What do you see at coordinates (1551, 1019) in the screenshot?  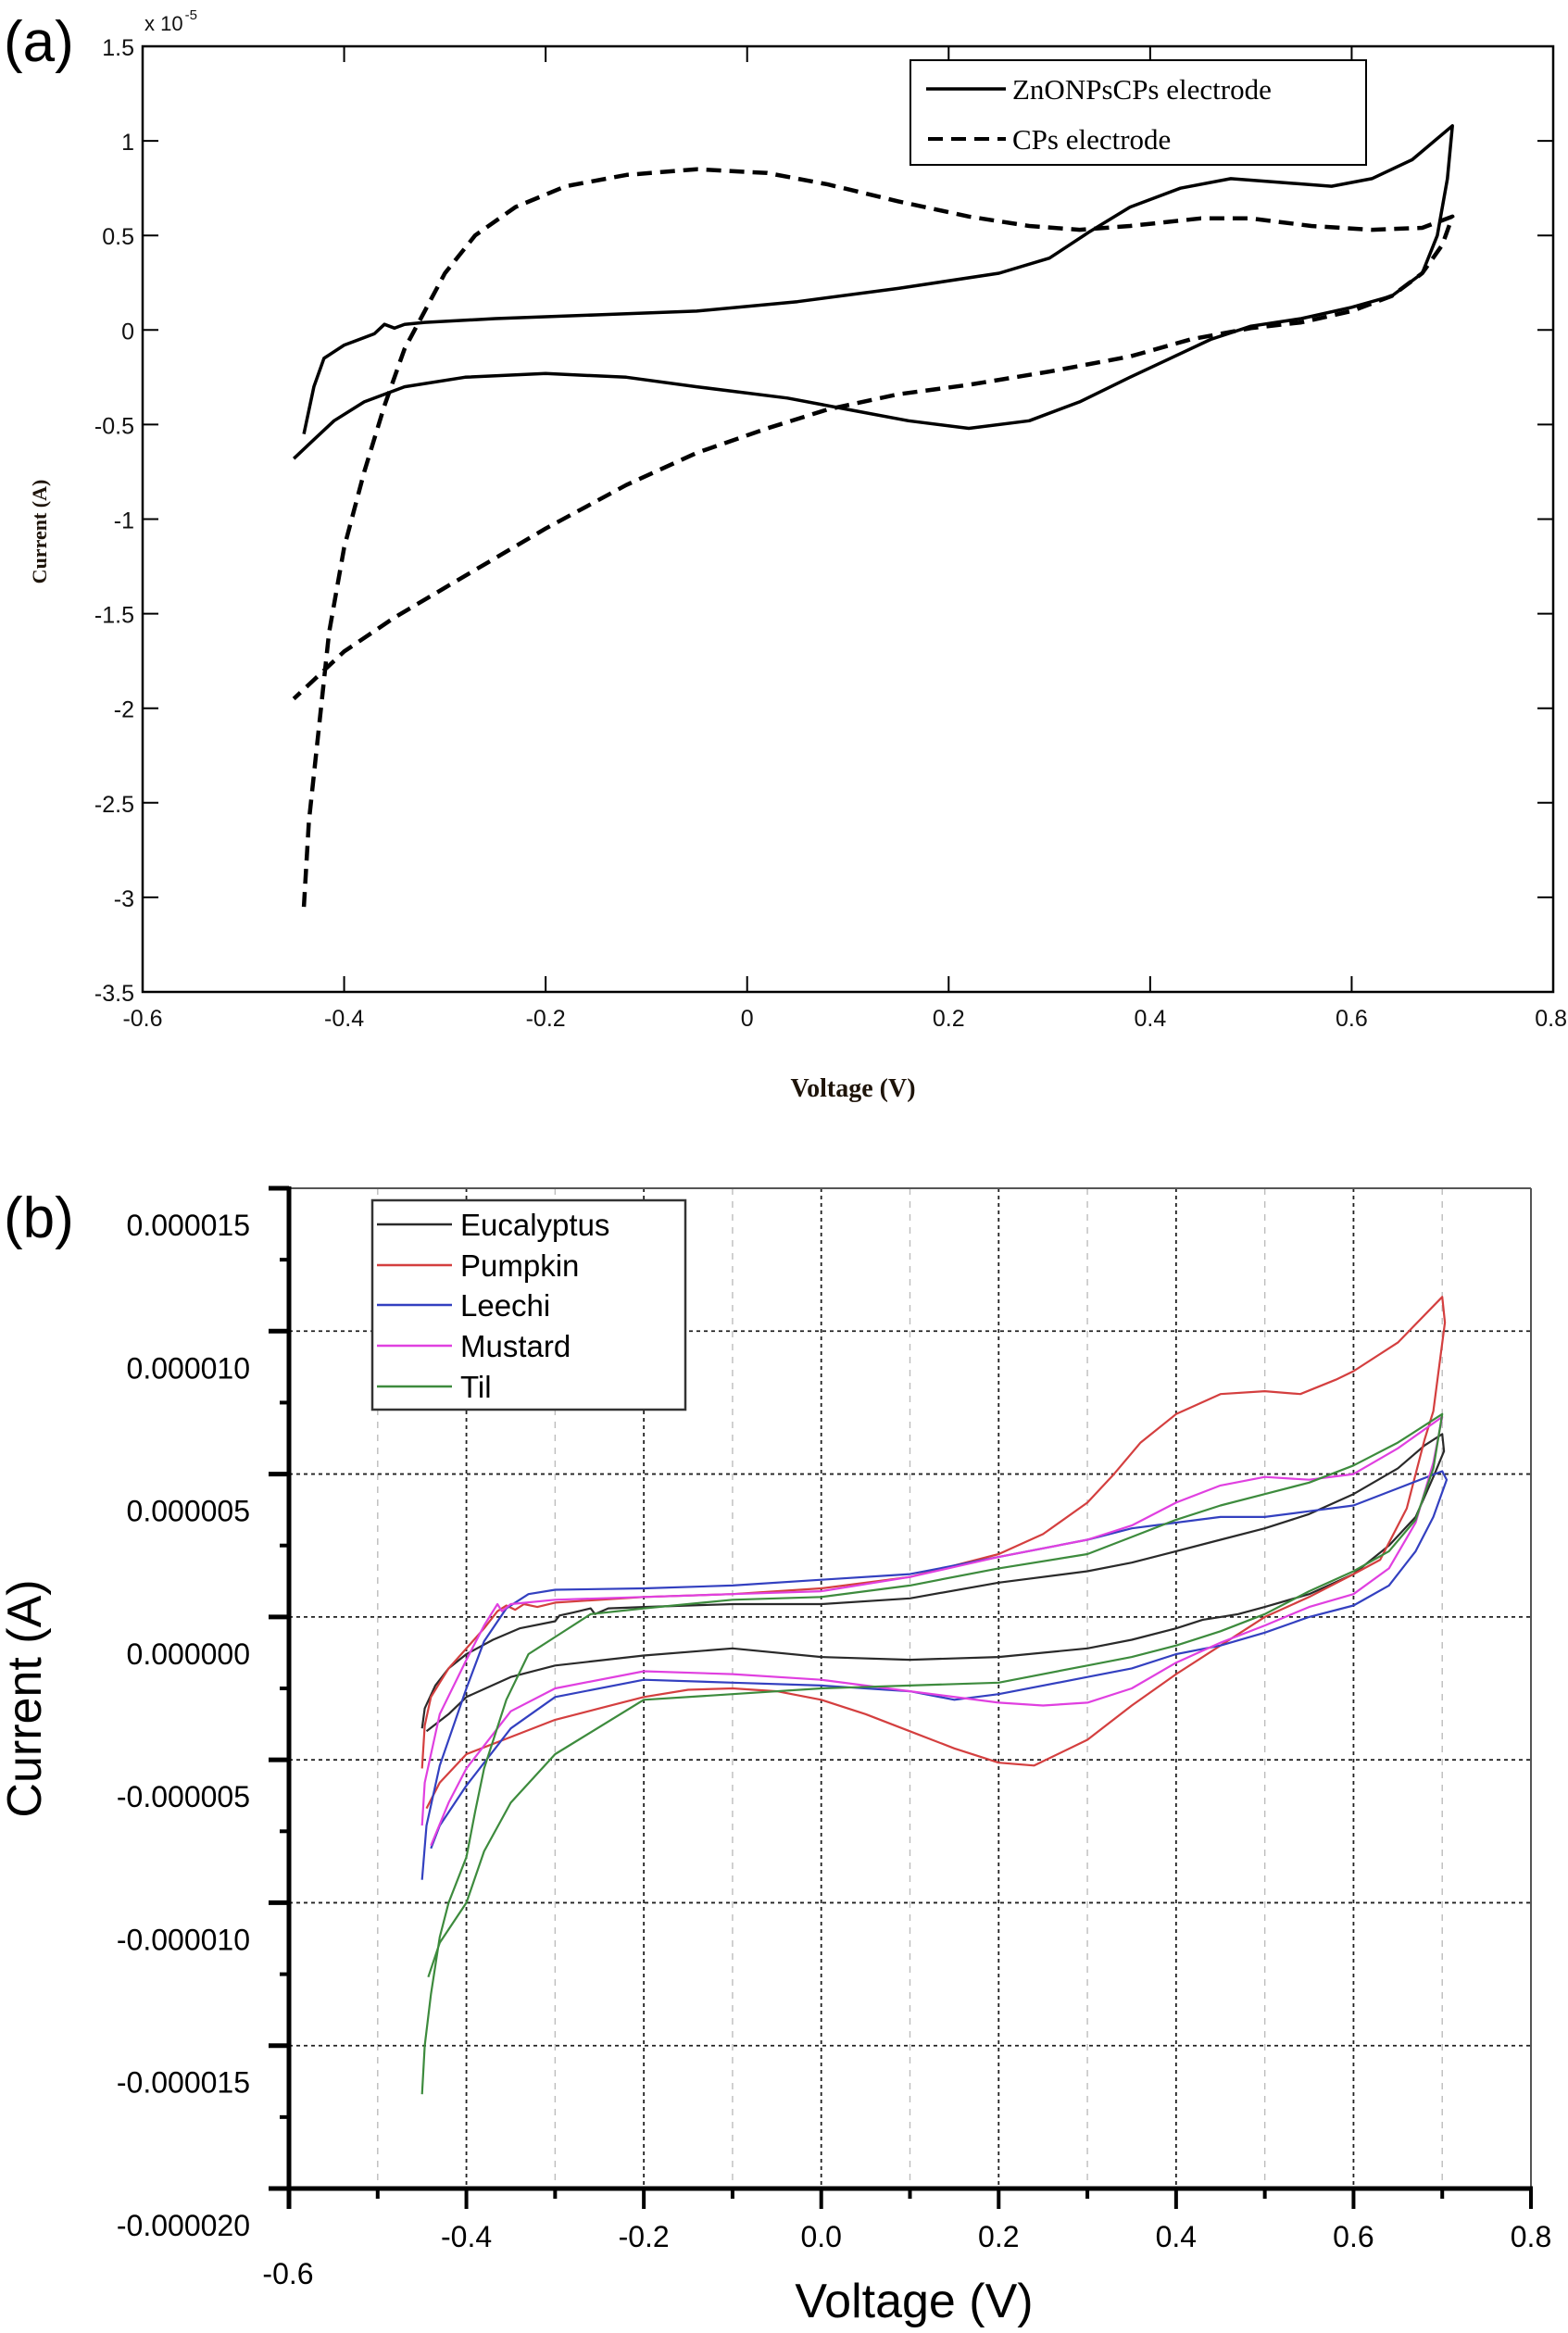 I see `x-tick-label-a: 0.8` at bounding box center [1551, 1019].